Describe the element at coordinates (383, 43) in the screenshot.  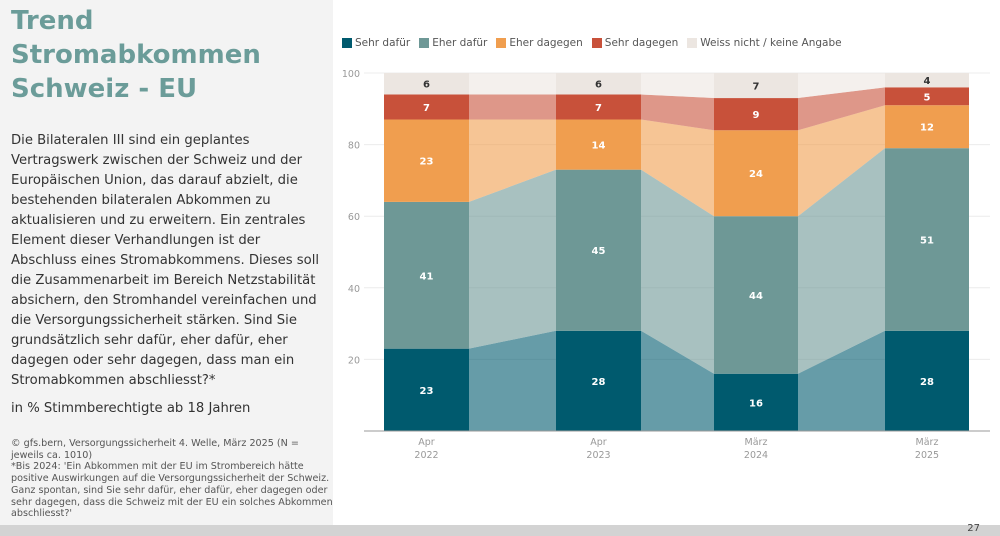
I see `legend-label: Sehr dafür` at that location.